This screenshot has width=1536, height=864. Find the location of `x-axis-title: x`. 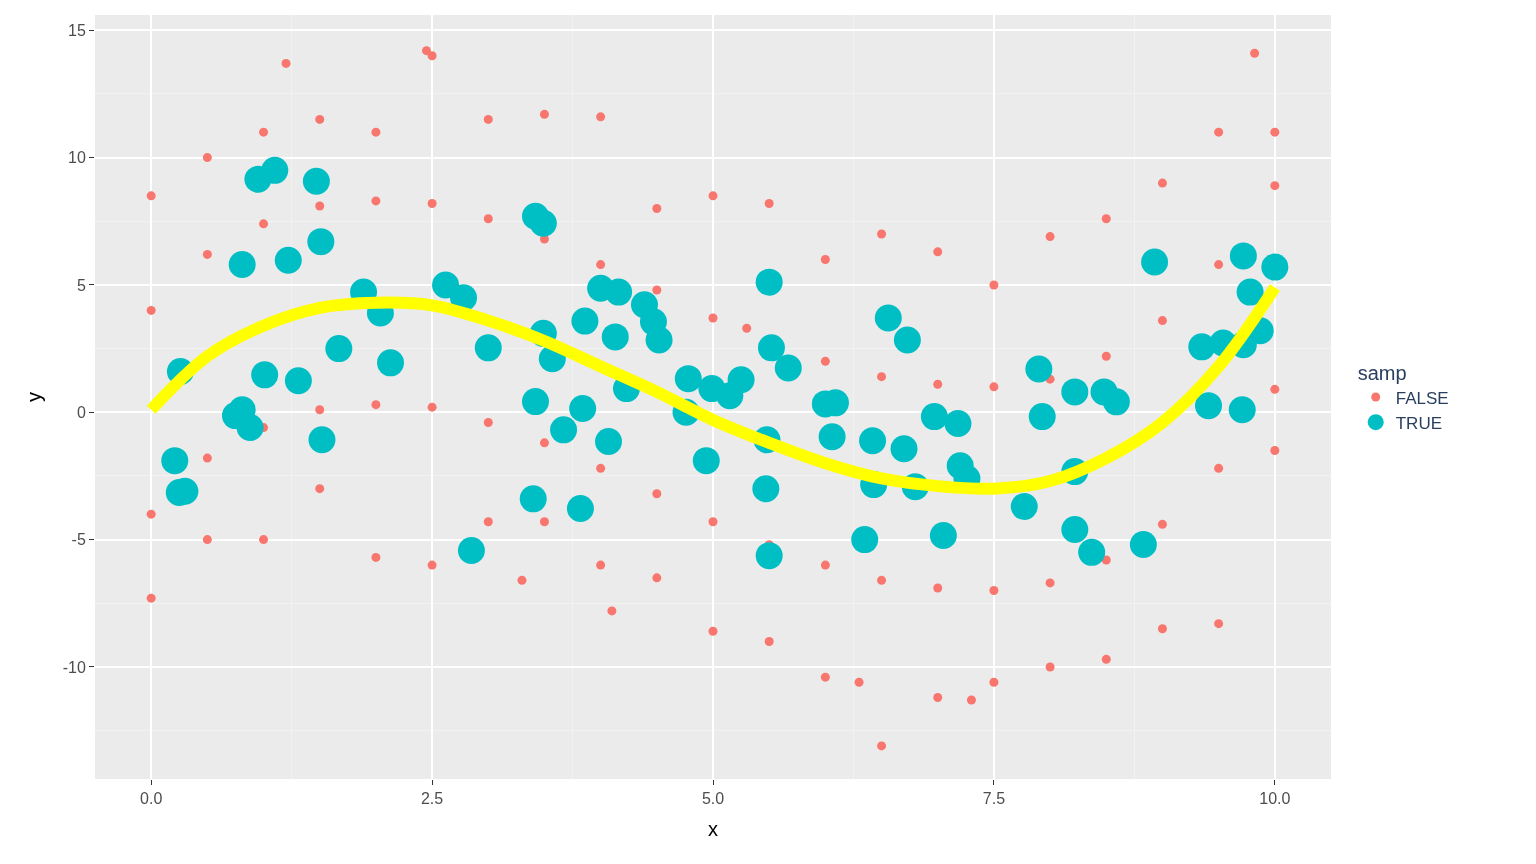

x-axis-title: x is located at coordinates (713, 828).